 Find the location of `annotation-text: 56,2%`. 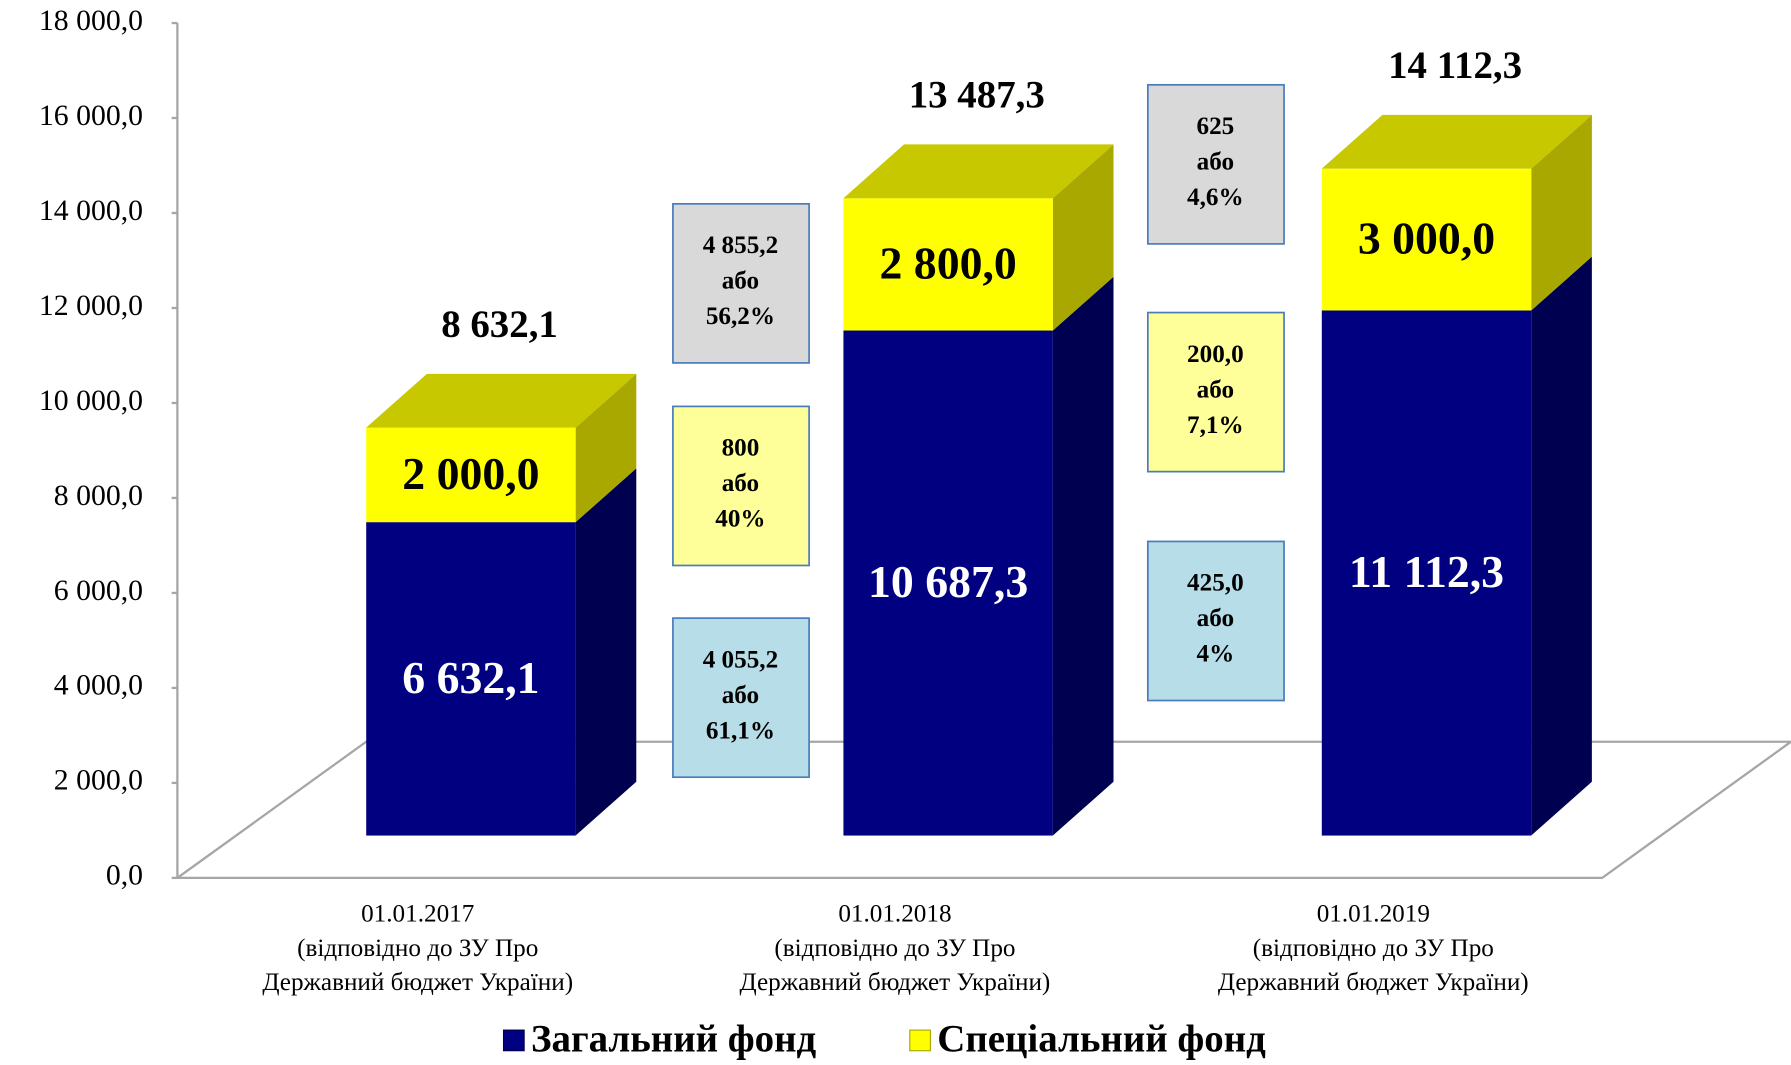

annotation-text: 56,2% is located at coordinates (740, 316).